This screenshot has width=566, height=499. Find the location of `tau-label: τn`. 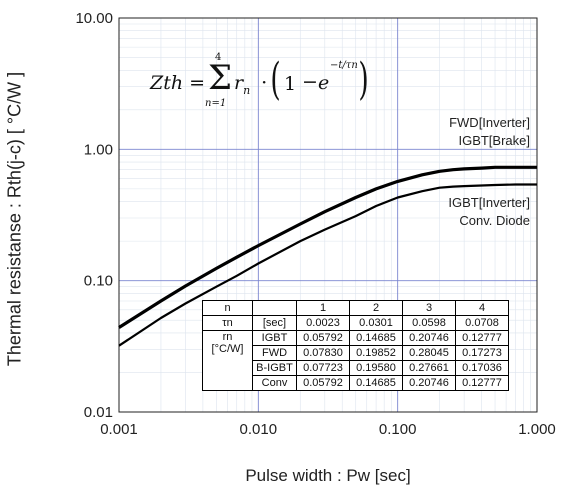

tau-label: τn is located at coordinates (227, 323).